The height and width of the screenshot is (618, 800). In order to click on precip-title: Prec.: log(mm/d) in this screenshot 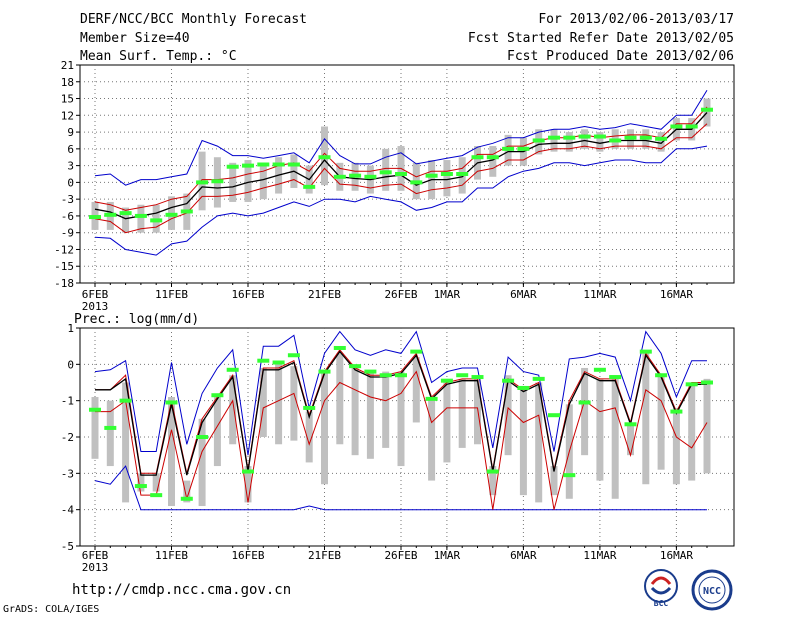, I will do `click(136, 319)`.